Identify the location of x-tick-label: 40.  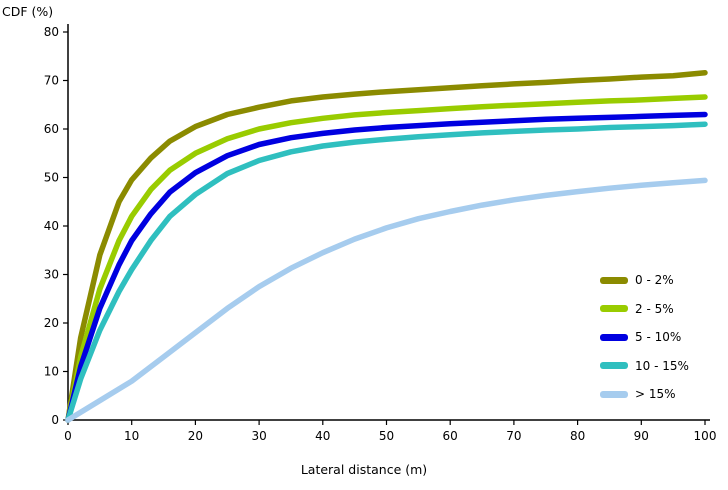
(322, 436).